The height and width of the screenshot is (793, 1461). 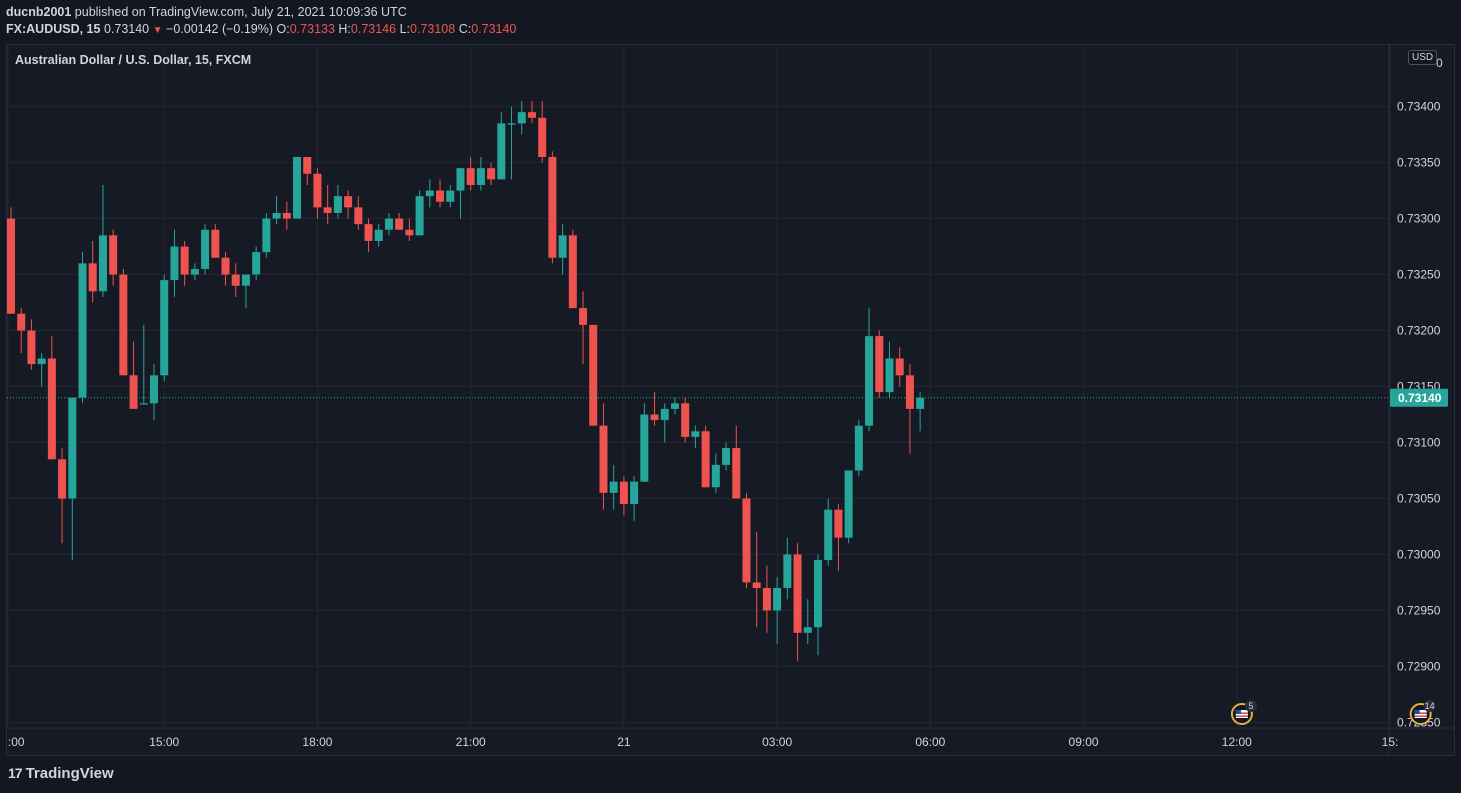 What do you see at coordinates (39, 12) in the screenshot?
I see `author-name: ducnb2001` at bounding box center [39, 12].